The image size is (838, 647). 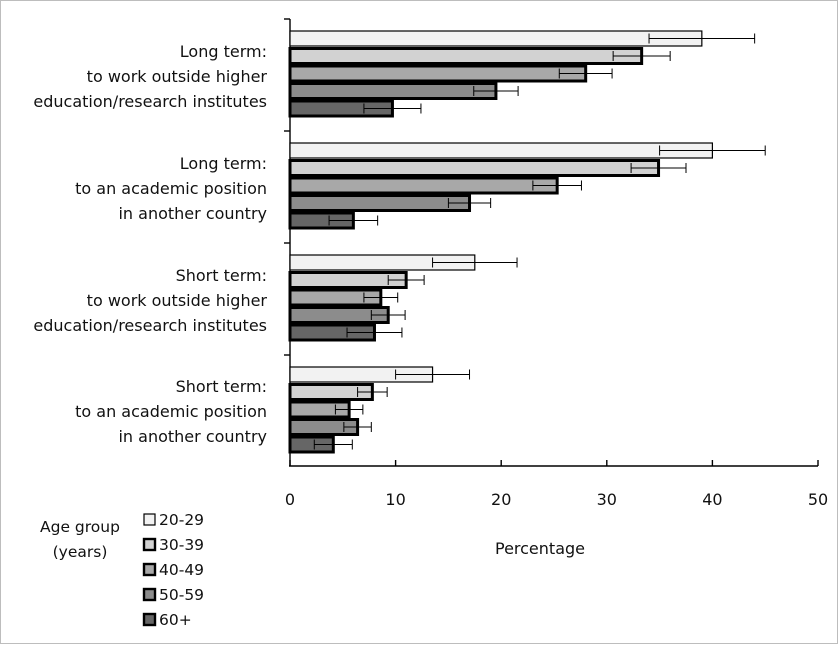 I want to click on category-label-3-line-2: to work outside higher, so click(x=177, y=300).